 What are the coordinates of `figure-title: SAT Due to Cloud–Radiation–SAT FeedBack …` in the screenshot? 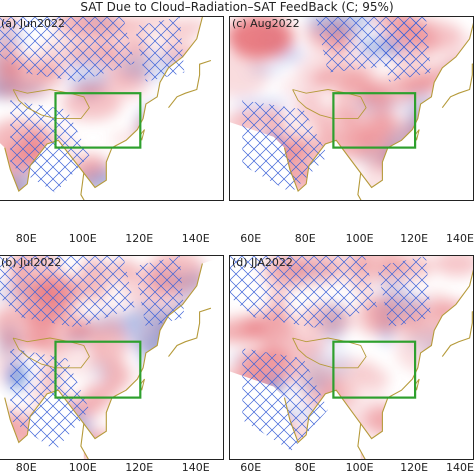 It's located at (237, 7).